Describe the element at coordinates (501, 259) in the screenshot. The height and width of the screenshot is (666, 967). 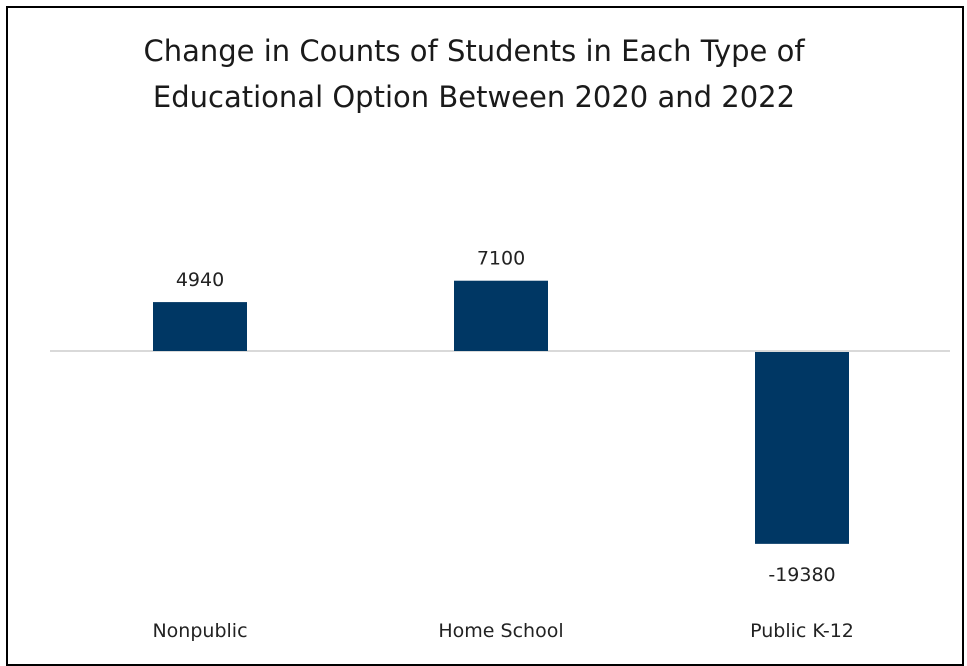
I see `data-label: 7100` at that location.